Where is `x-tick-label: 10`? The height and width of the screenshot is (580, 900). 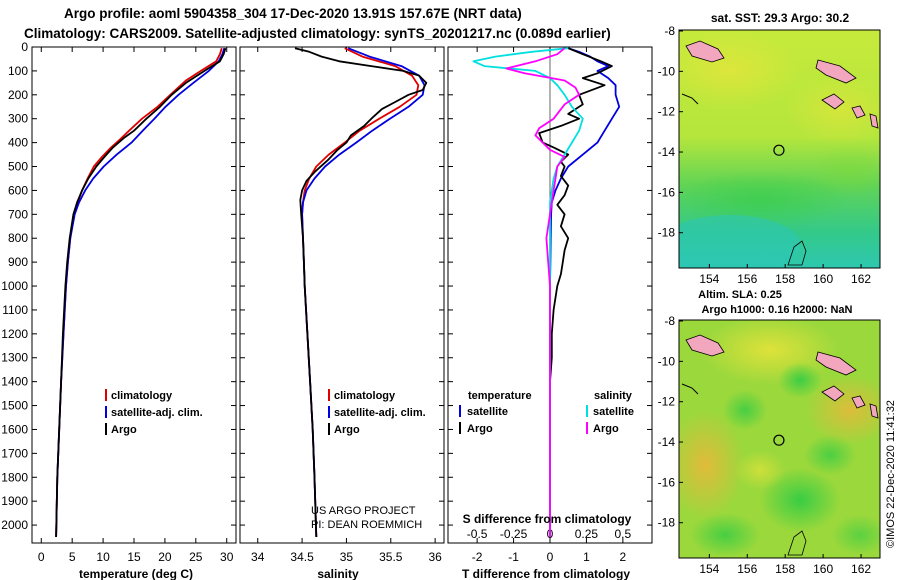
x-tick-label: 10 is located at coordinates (103, 557).